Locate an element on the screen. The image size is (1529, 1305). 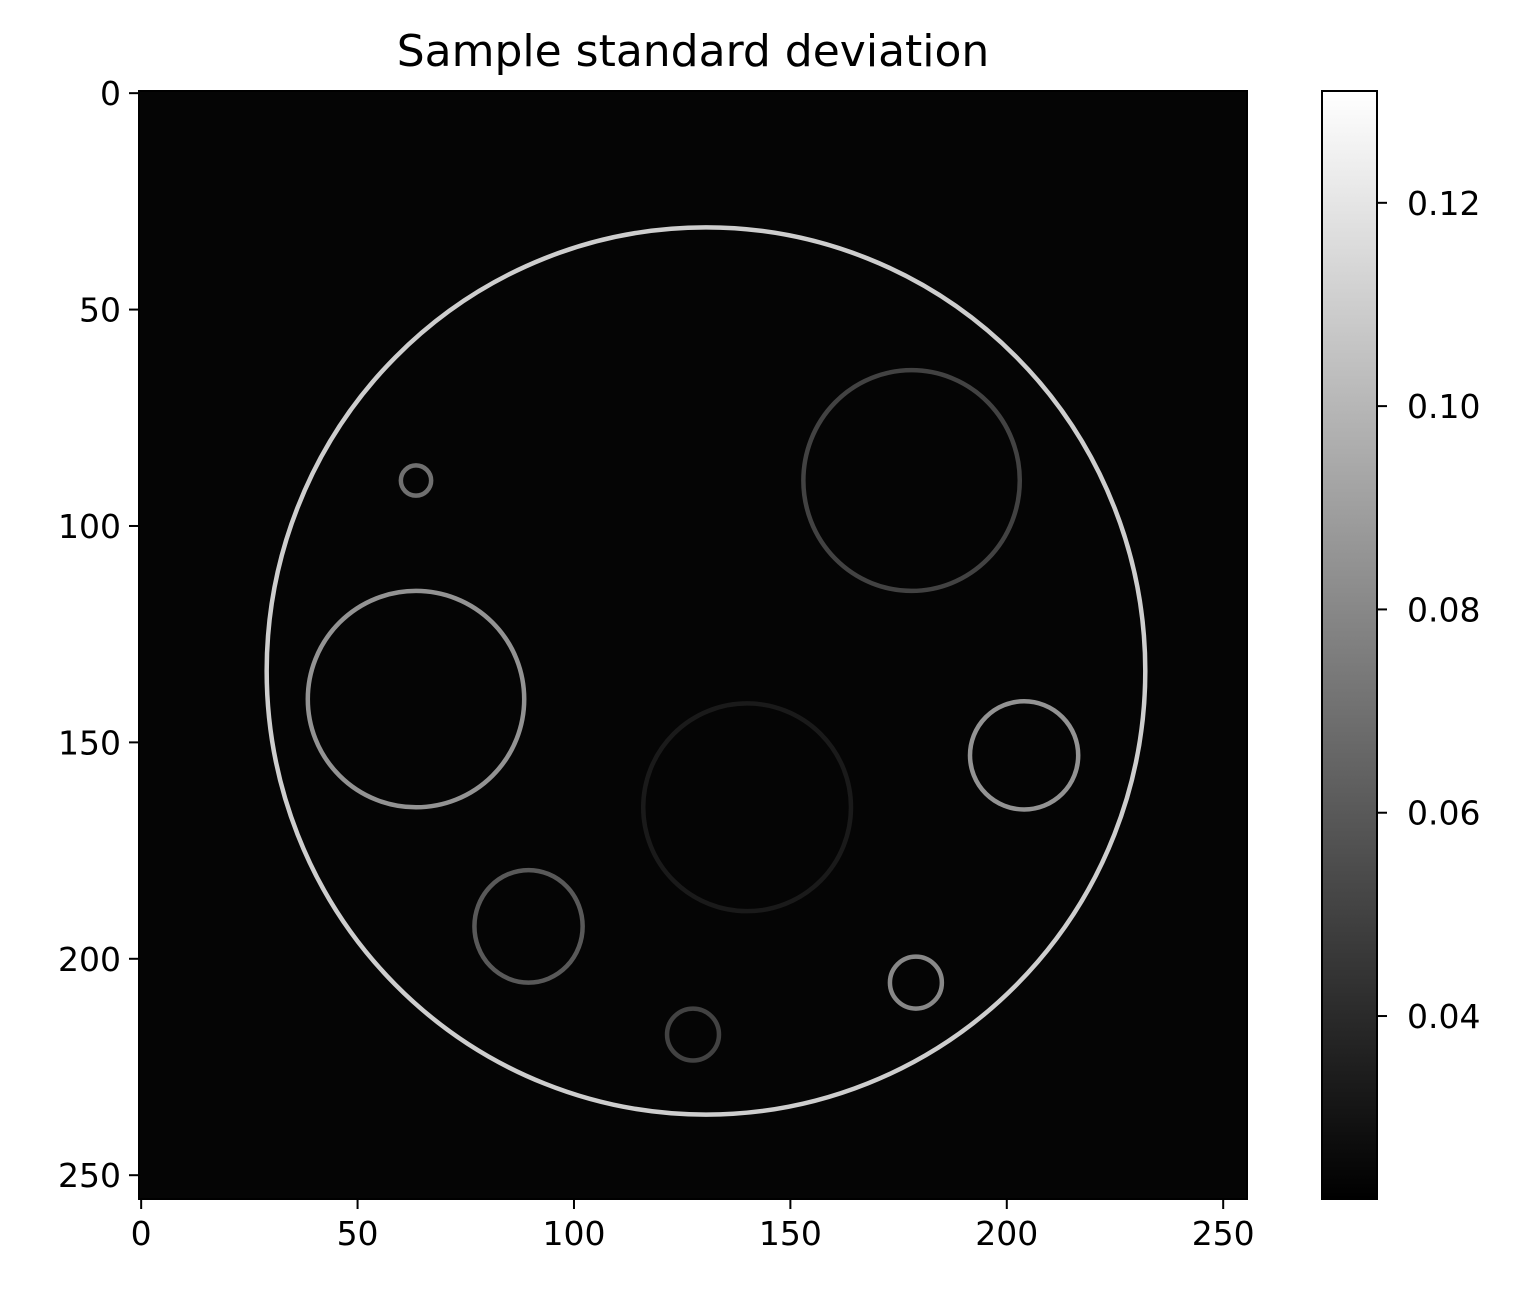
x-tick-label: 150 is located at coordinates (790, 1233).